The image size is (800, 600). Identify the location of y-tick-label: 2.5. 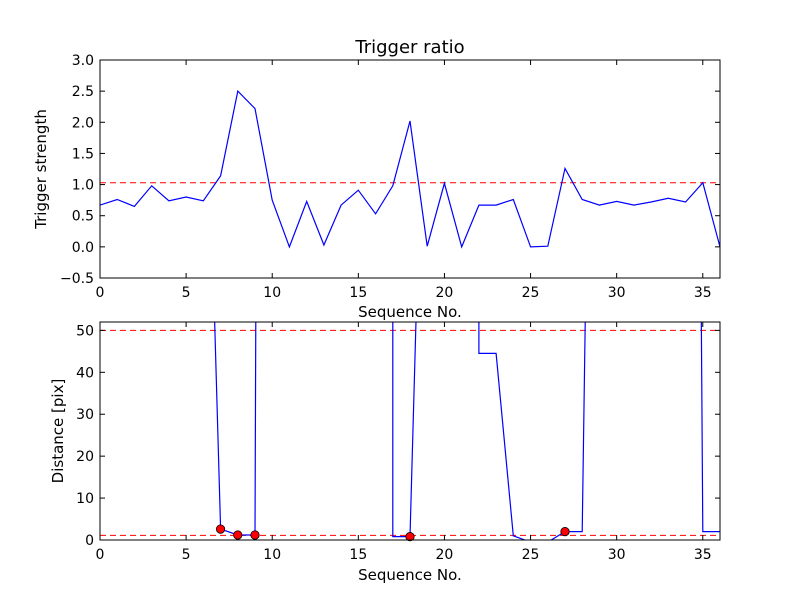
(83, 92).